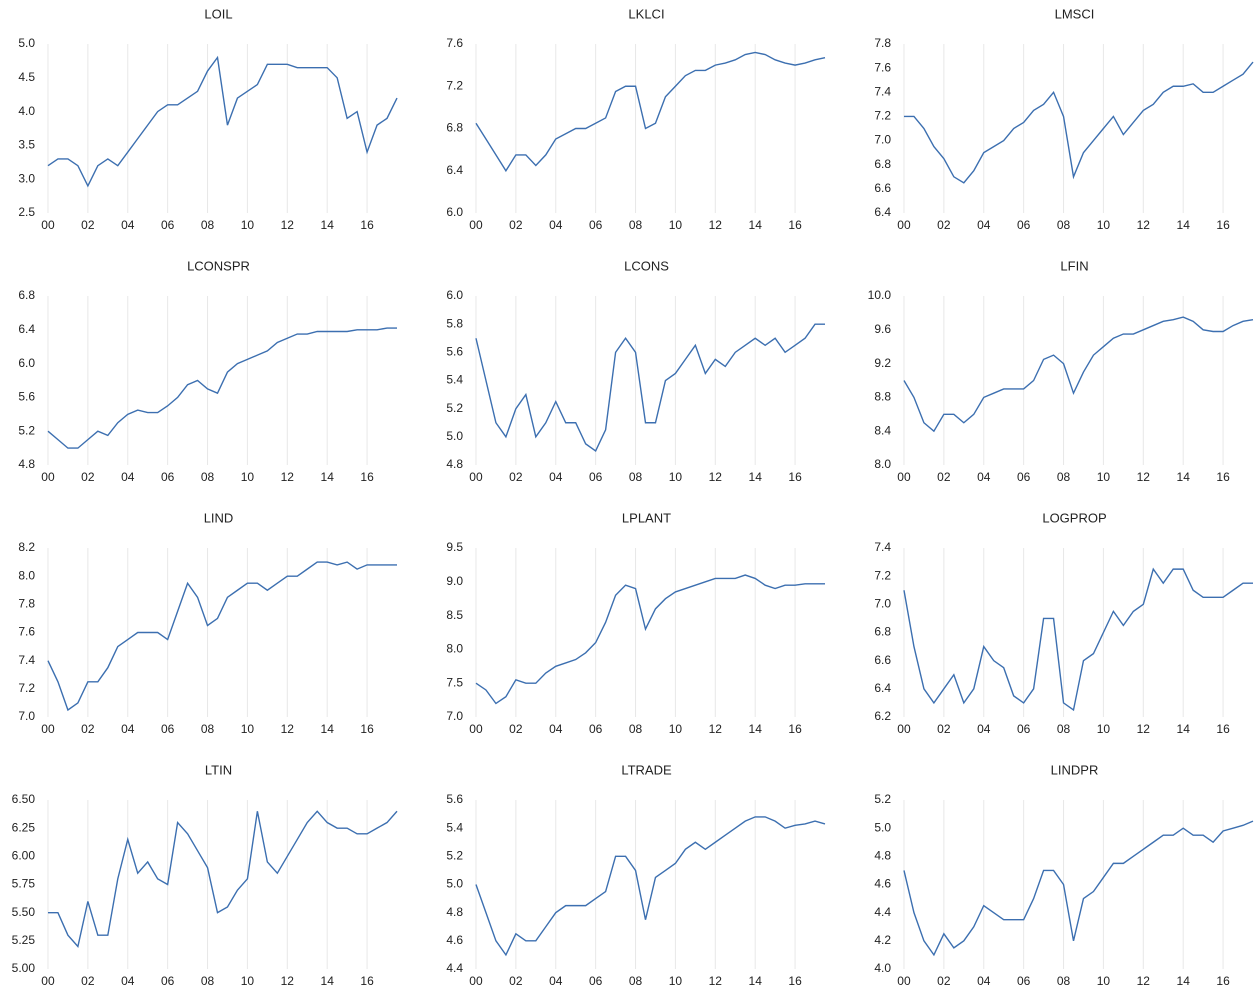 The image size is (1257, 999). I want to click on y-tick-label: 5.4, so click(454, 380).